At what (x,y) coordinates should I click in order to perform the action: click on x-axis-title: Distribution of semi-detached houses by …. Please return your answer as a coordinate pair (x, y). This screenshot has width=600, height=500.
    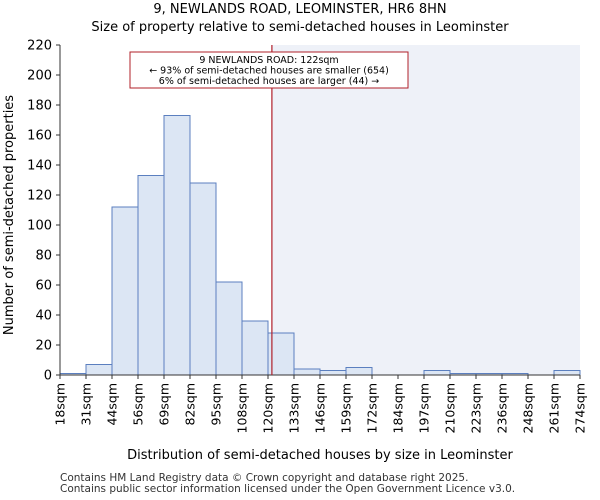
    Looking at the image, I should click on (320, 455).